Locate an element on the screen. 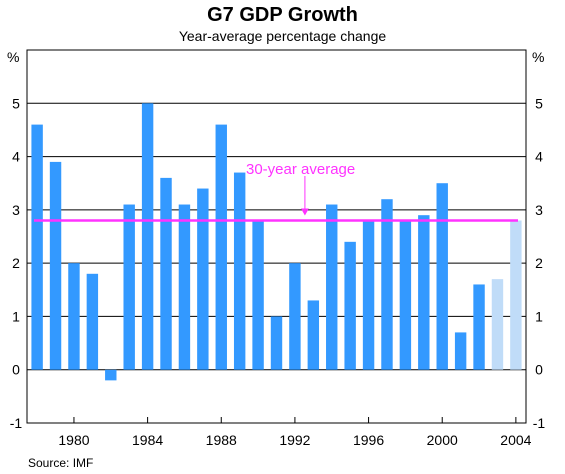 This screenshot has width=565, height=474. x-tick-label: 1996 is located at coordinates (368, 440).